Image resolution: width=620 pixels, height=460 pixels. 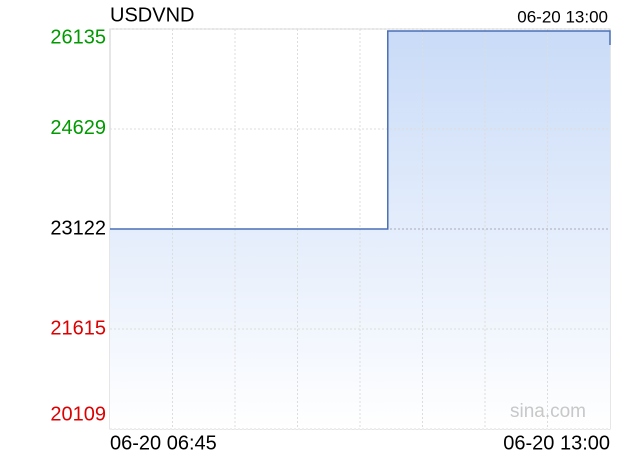 I want to click on y-tick-label: 21615, so click(x=78, y=328).